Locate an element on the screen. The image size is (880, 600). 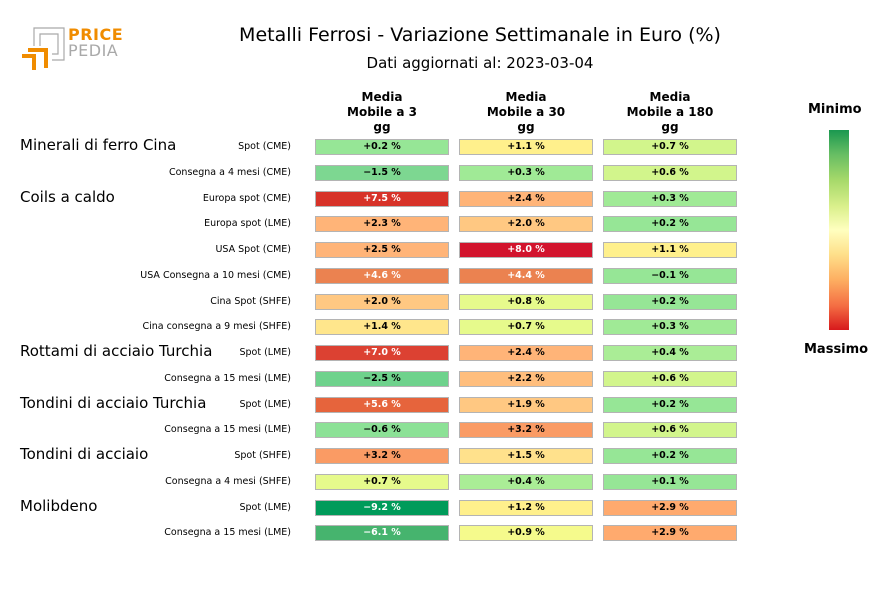
heatmap-cell: +7.5 % is located at coordinates (382, 198).